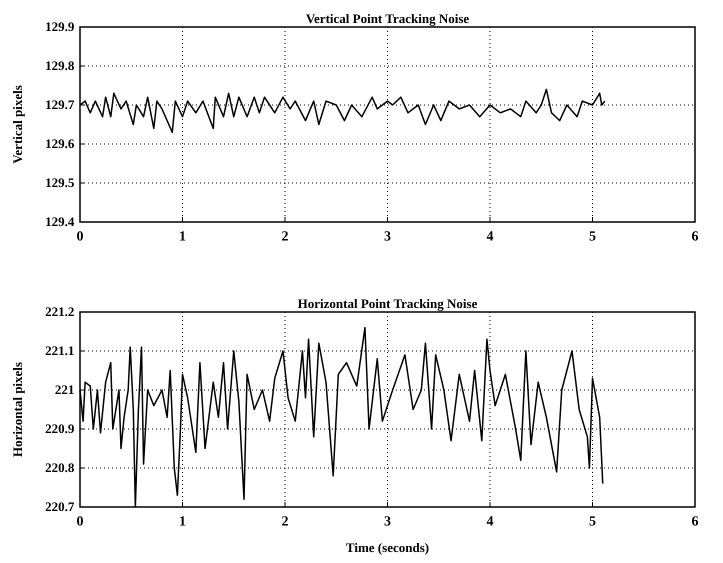 This screenshot has height=563, width=723. What do you see at coordinates (60, 182) in the screenshot?
I see `y-tick-label: 129.5` at bounding box center [60, 182].